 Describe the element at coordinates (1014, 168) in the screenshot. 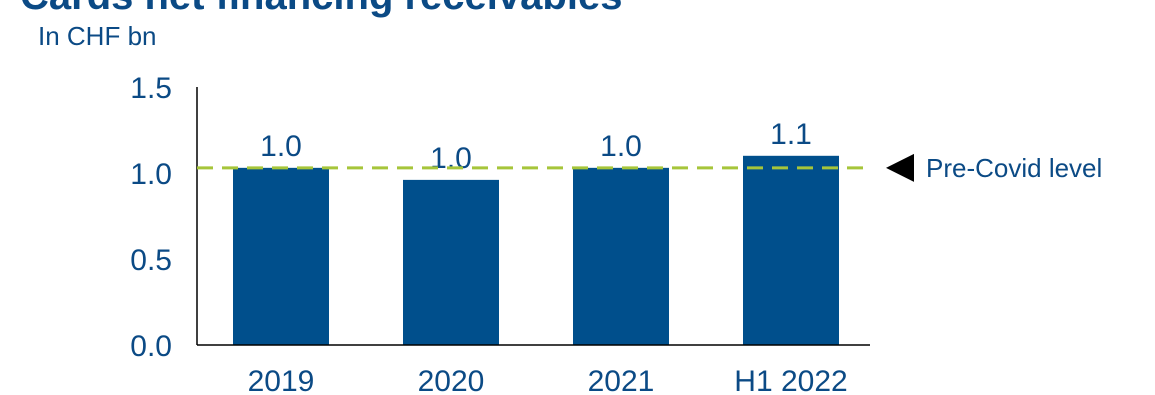

I see `reference-line-label: Pre-Covid level` at that location.